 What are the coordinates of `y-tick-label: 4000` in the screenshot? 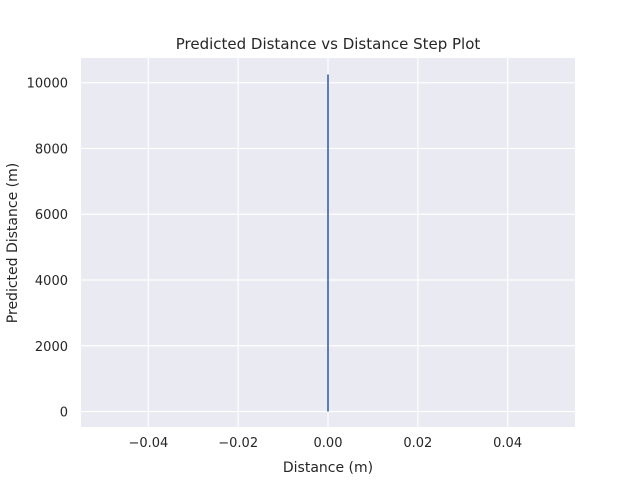 It's located at (51, 281).